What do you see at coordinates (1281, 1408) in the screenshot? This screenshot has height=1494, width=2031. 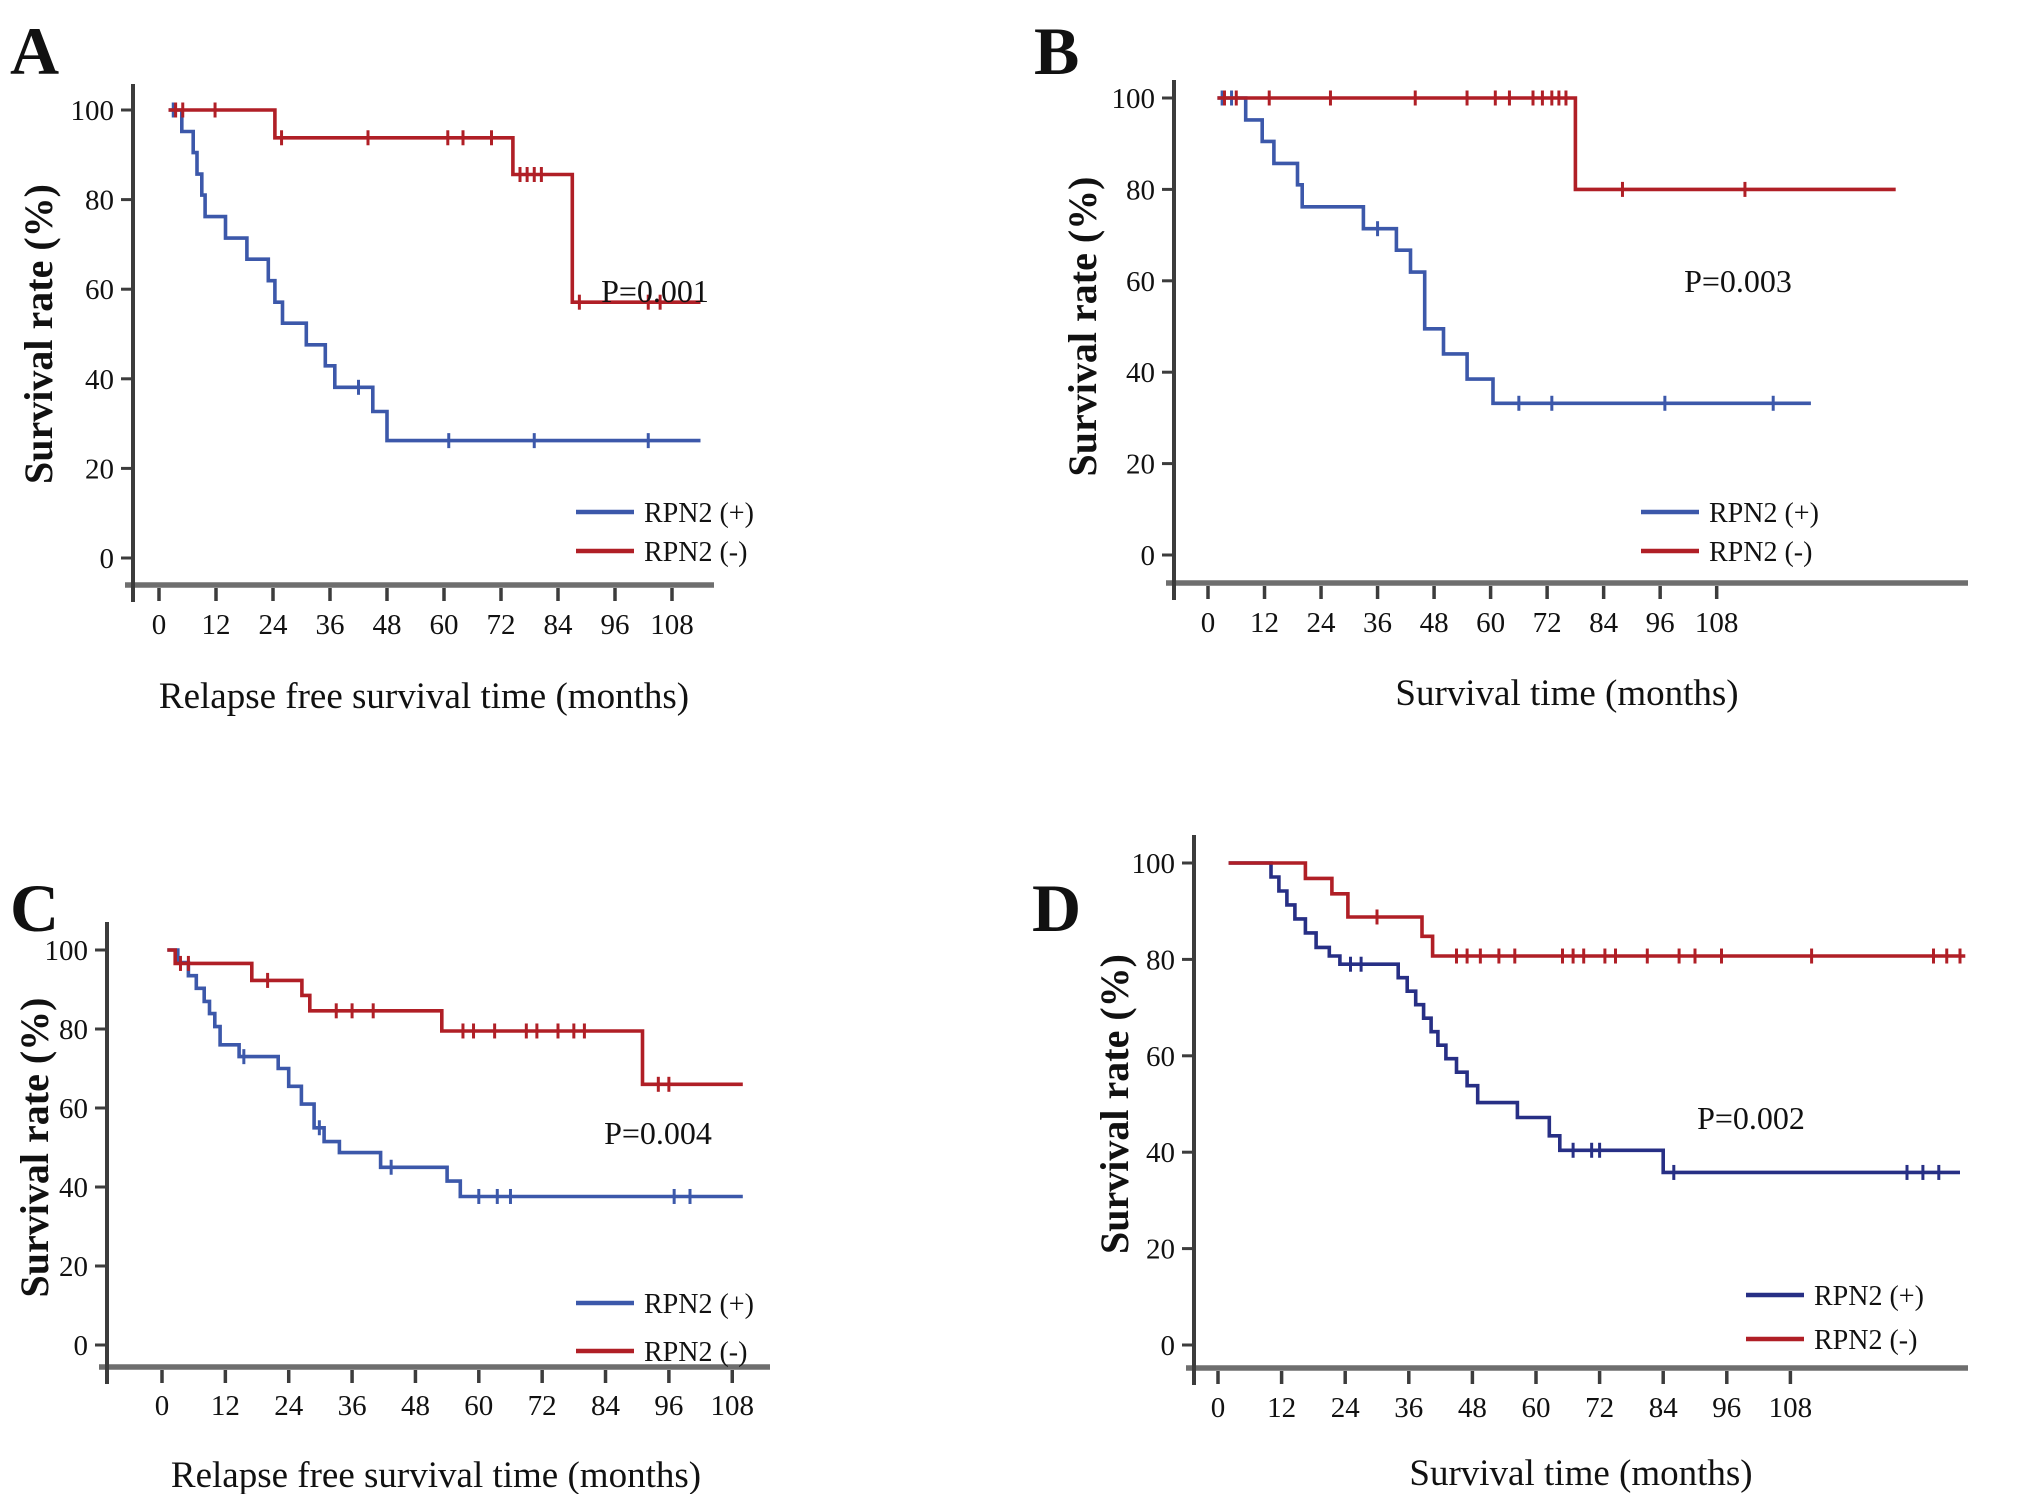 I see `panel-d-x-tick-label: 12` at bounding box center [1281, 1408].